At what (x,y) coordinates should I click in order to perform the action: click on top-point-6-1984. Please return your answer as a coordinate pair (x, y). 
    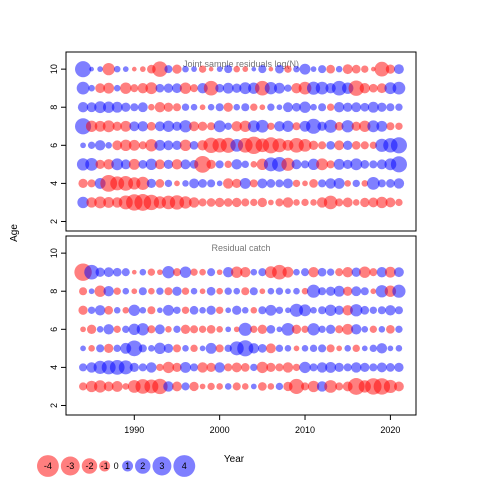
    Looking at the image, I should click on (83, 145).